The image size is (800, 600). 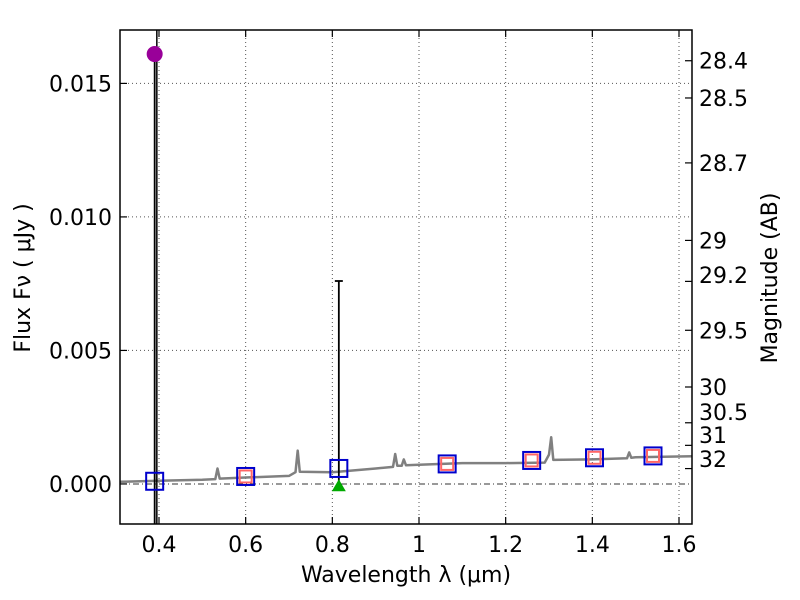 I want to click on magnitude-tick-label: 32, so click(x=713, y=460).